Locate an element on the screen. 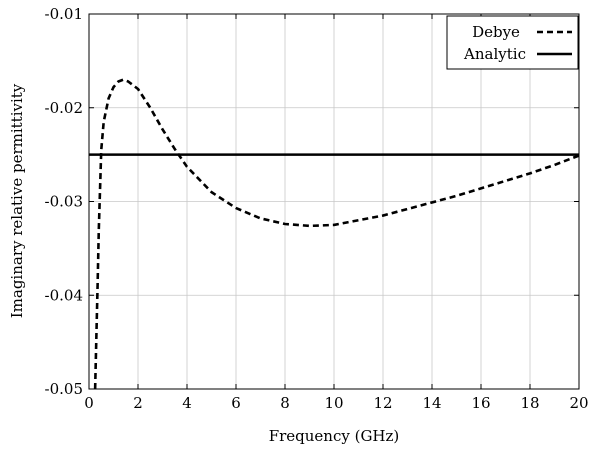 Image resolution: width=592 pixels, height=451 pixels. x-tick-label: 4 is located at coordinates (187, 403).